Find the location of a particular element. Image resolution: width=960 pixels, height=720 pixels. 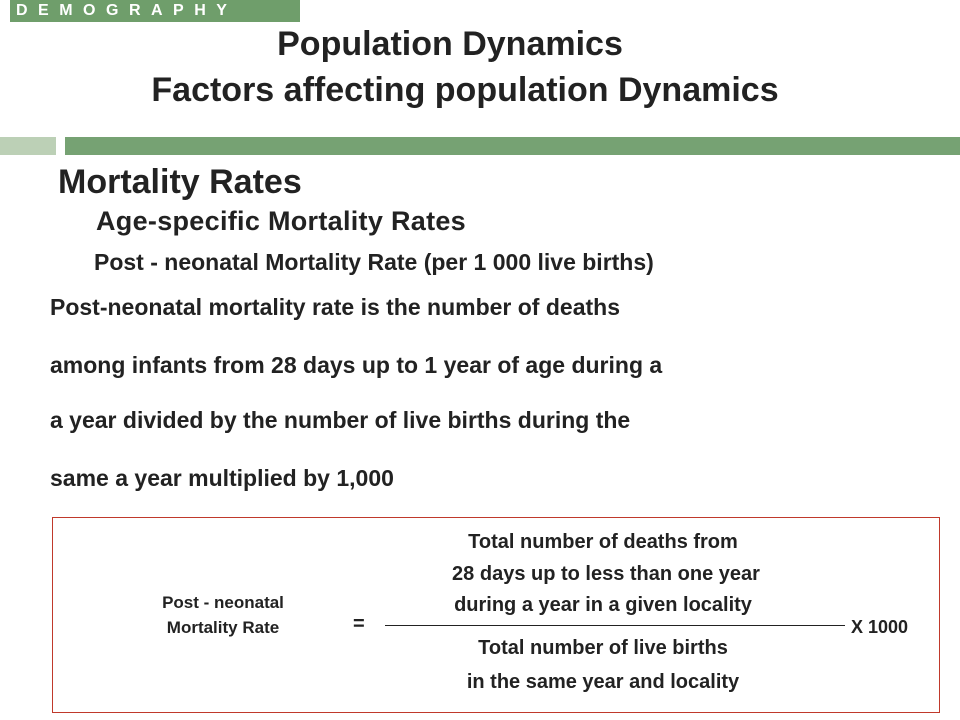

formula-numerator-line-2: 28 days up to less than one year is located at coordinates (606, 574).